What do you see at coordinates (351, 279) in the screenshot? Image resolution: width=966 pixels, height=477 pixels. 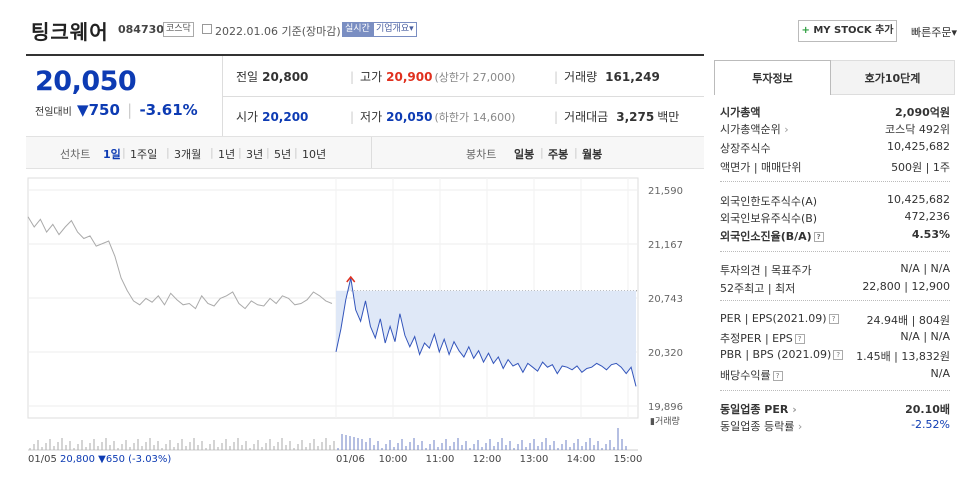 I see `high-marker` at bounding box center [351, 279].